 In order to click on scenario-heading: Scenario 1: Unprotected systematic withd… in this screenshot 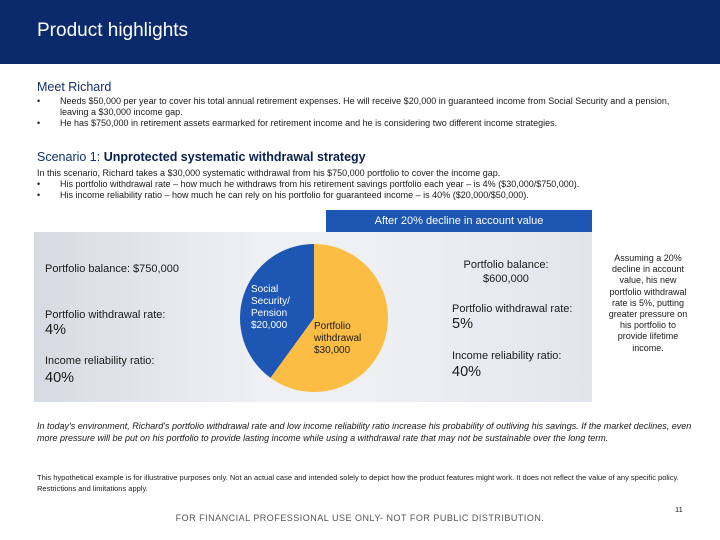, I will do `click(201, 157)`.